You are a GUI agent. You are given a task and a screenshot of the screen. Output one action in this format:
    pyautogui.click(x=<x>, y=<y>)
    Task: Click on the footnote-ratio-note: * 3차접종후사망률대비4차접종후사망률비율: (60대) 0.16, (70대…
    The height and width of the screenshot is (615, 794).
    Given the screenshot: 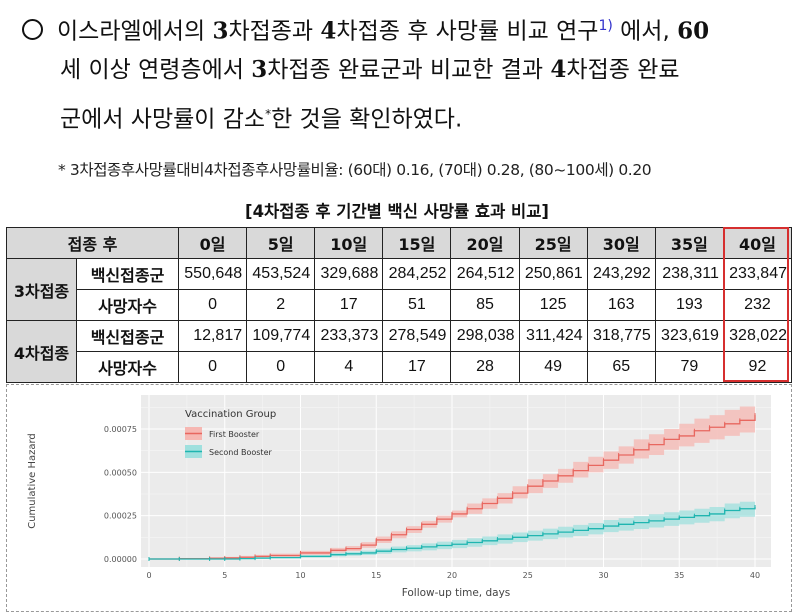 What is the action you would take?
    pyautogui.click(x=355, y=170)
    